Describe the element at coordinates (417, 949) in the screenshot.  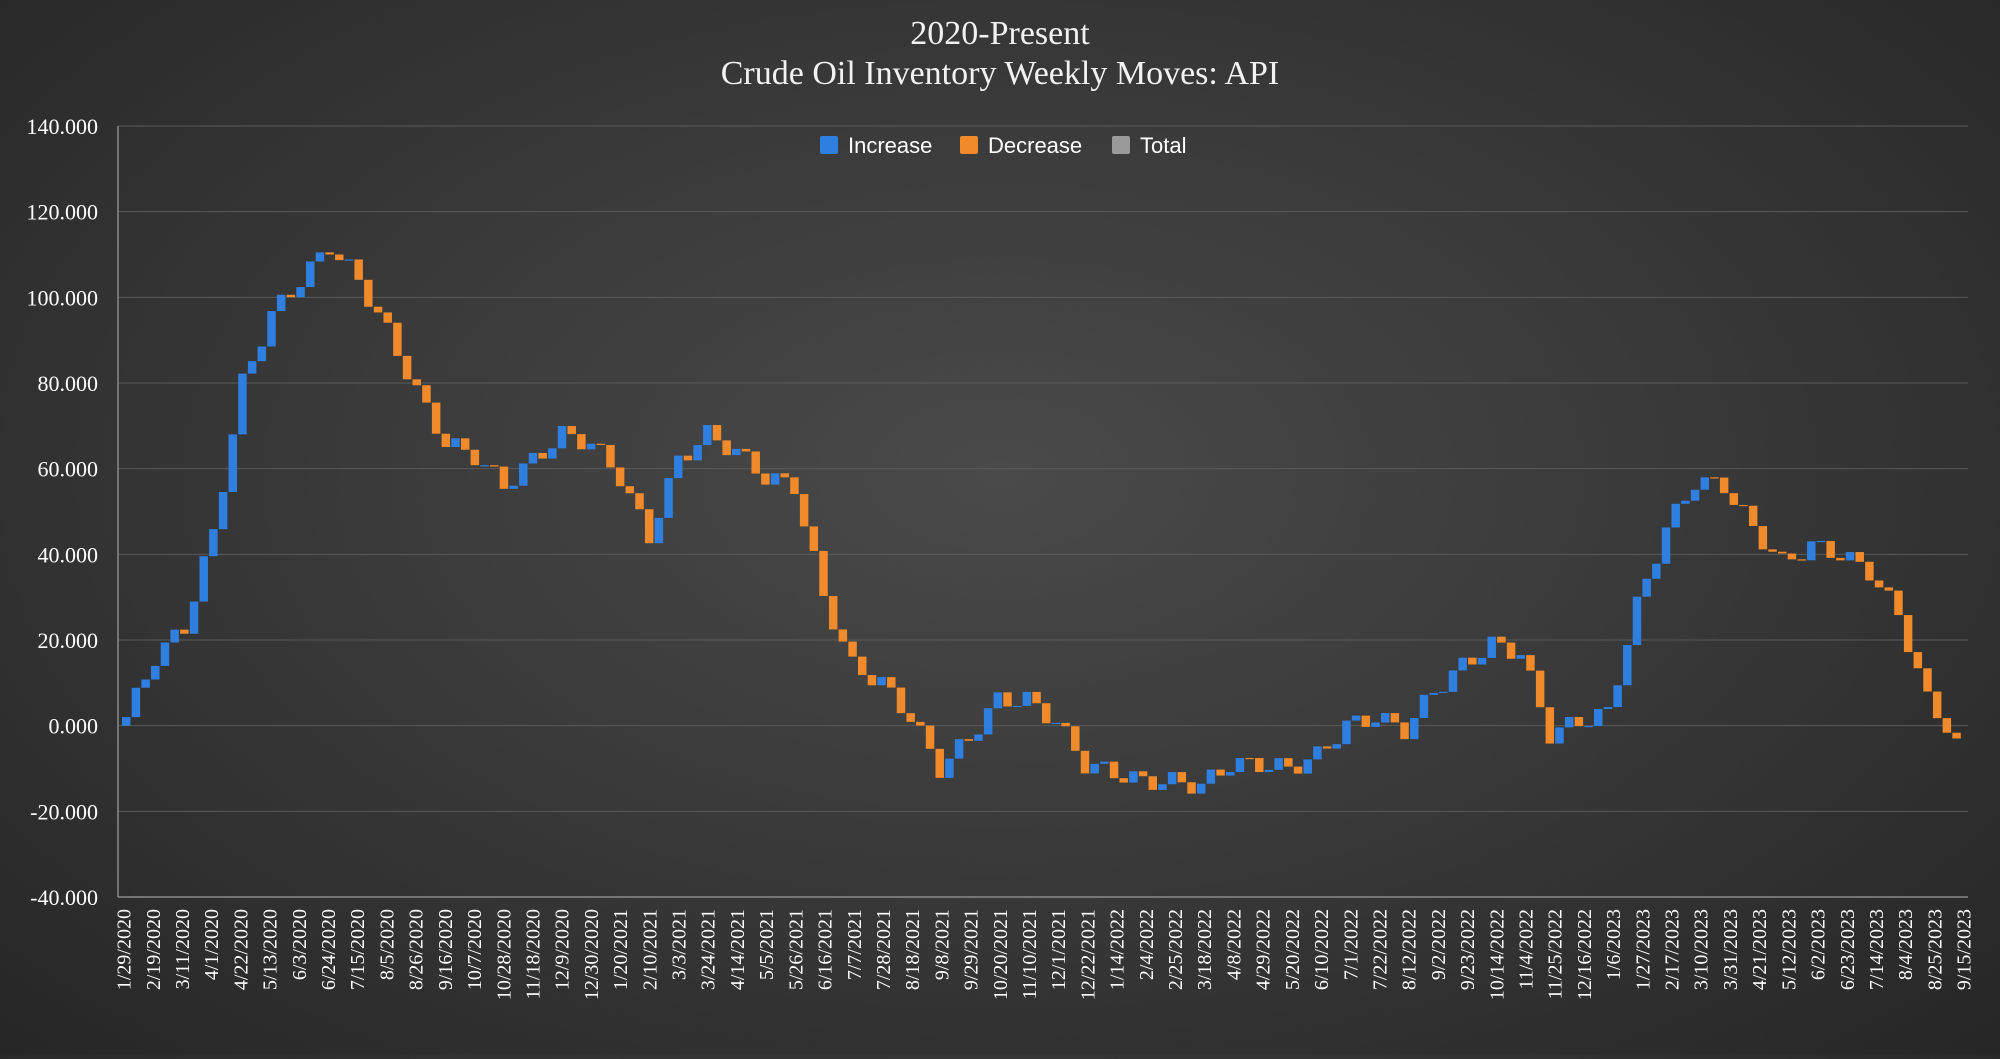
I see `x-tick-label: 8/26/2020` at that location.